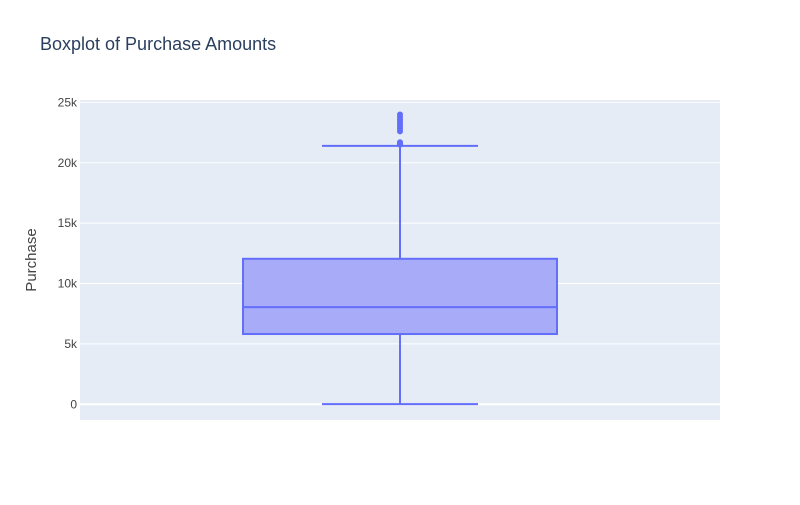 This screenshot has height=505, width=800. What do you see at coordinates (68, 284) in the screenshot?
I see `y-tick-label: 10k` at bounding box center [68, 284].